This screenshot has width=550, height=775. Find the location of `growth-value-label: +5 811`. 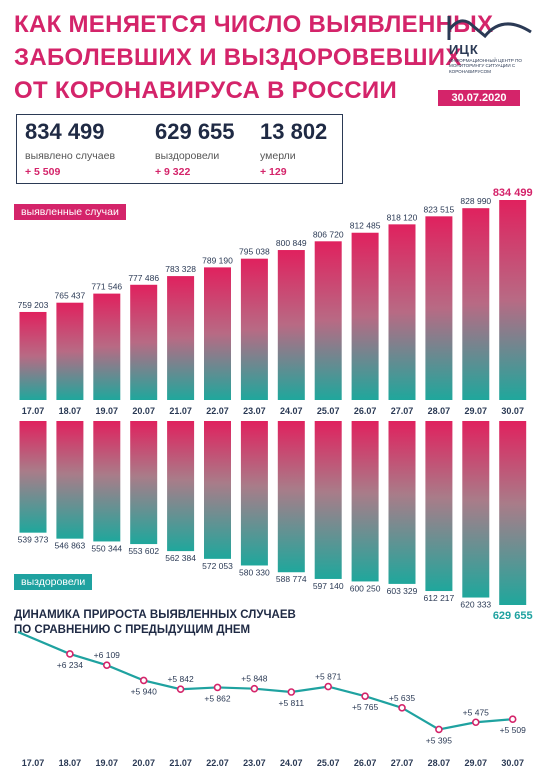

growth-value-label: +5 811 is located at coordinates (291, 703).